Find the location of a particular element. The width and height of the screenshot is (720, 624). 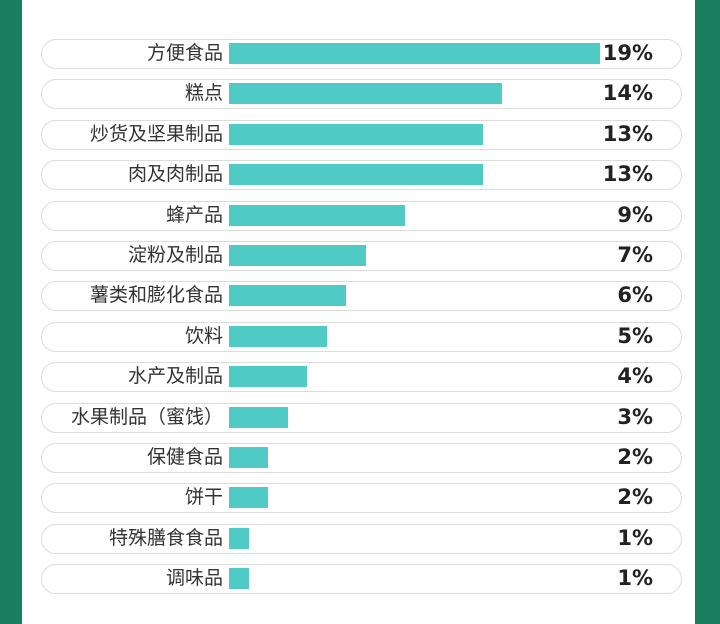

bar-row: 饼干 2% is located at coordinates (361, 498).